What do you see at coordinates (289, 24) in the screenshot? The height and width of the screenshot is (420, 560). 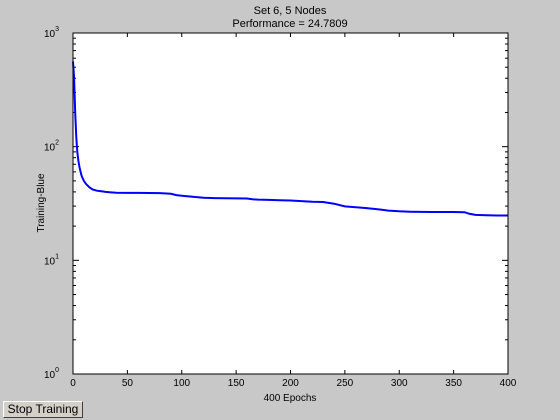 I see `chart-subtitle: Performance = 24.7809` at bounding box center [289, 24].